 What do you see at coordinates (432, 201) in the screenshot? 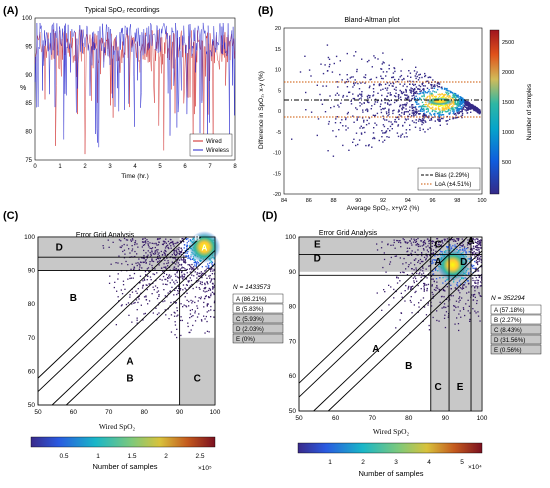
I see `x-tick-label: 96` at bounding box center [432, 201].